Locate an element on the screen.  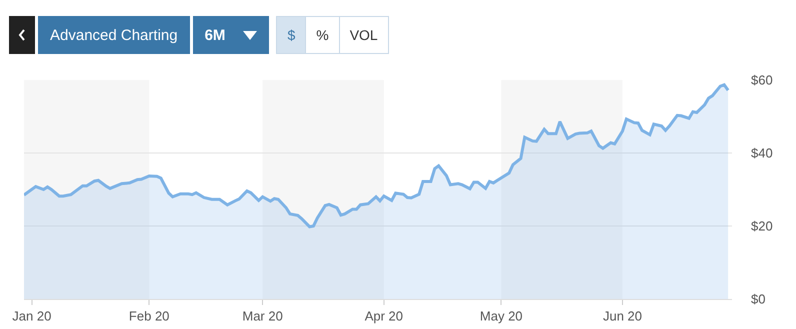
text: VOL is located at coordinates (363, 35).